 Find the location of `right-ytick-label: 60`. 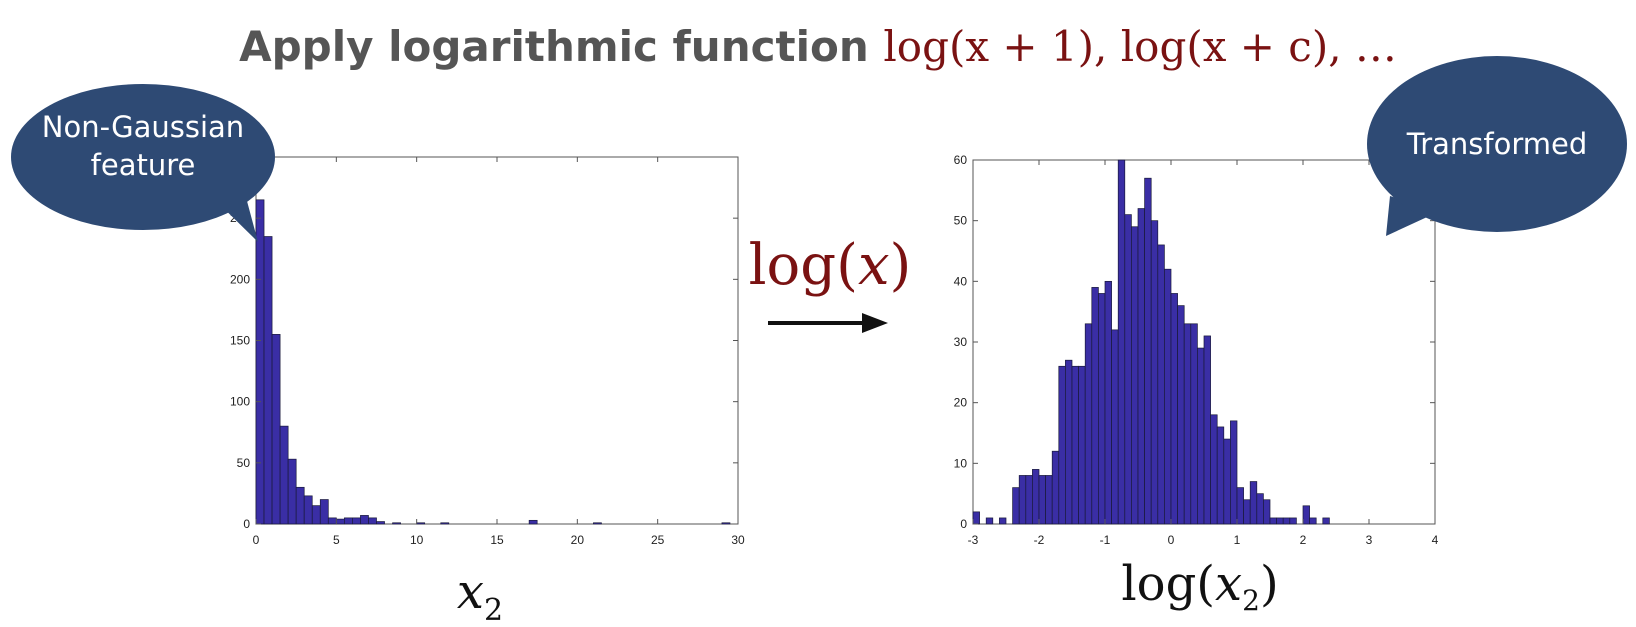

right-ytick-label: 60 is located at coordinates (961, 160).